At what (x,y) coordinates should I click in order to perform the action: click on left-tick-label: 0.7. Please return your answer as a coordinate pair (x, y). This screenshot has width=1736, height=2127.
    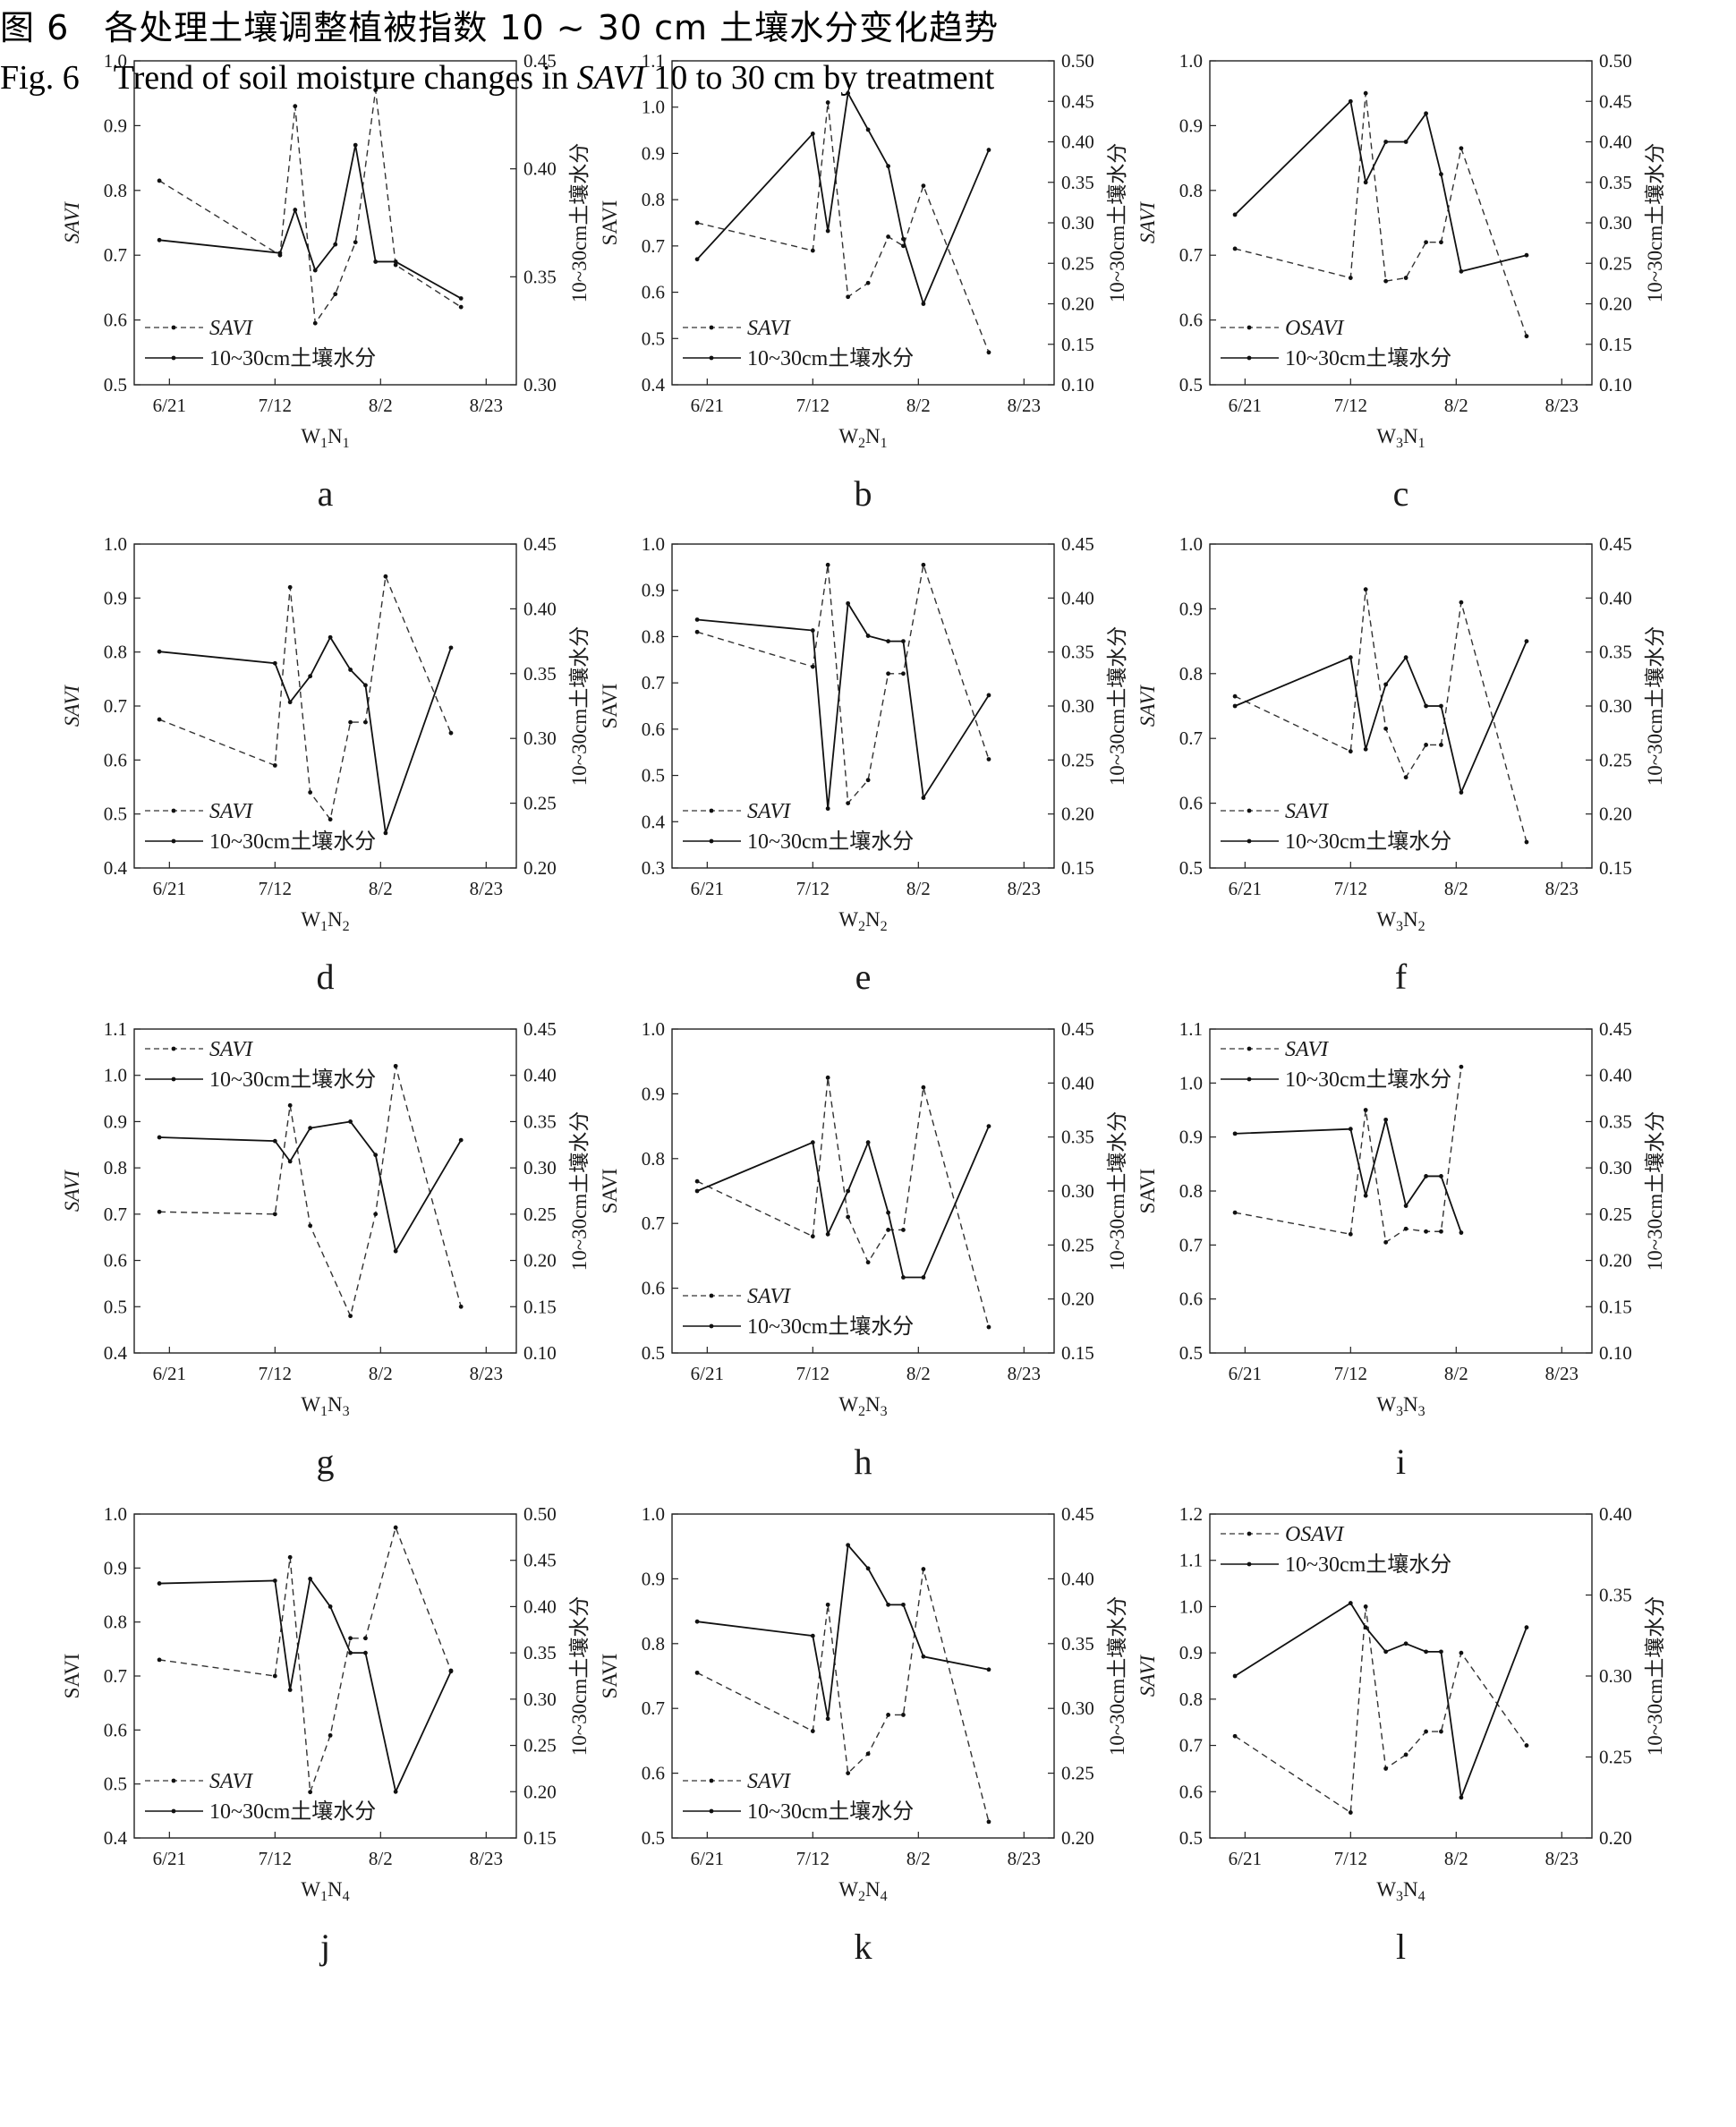
    Looking at the image, I should click on (654, 246).